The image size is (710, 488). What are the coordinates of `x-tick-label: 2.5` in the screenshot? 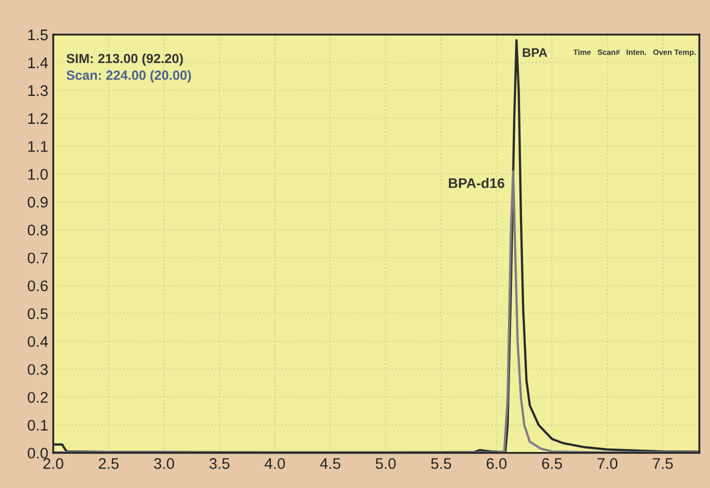 It's located at (108, 463).